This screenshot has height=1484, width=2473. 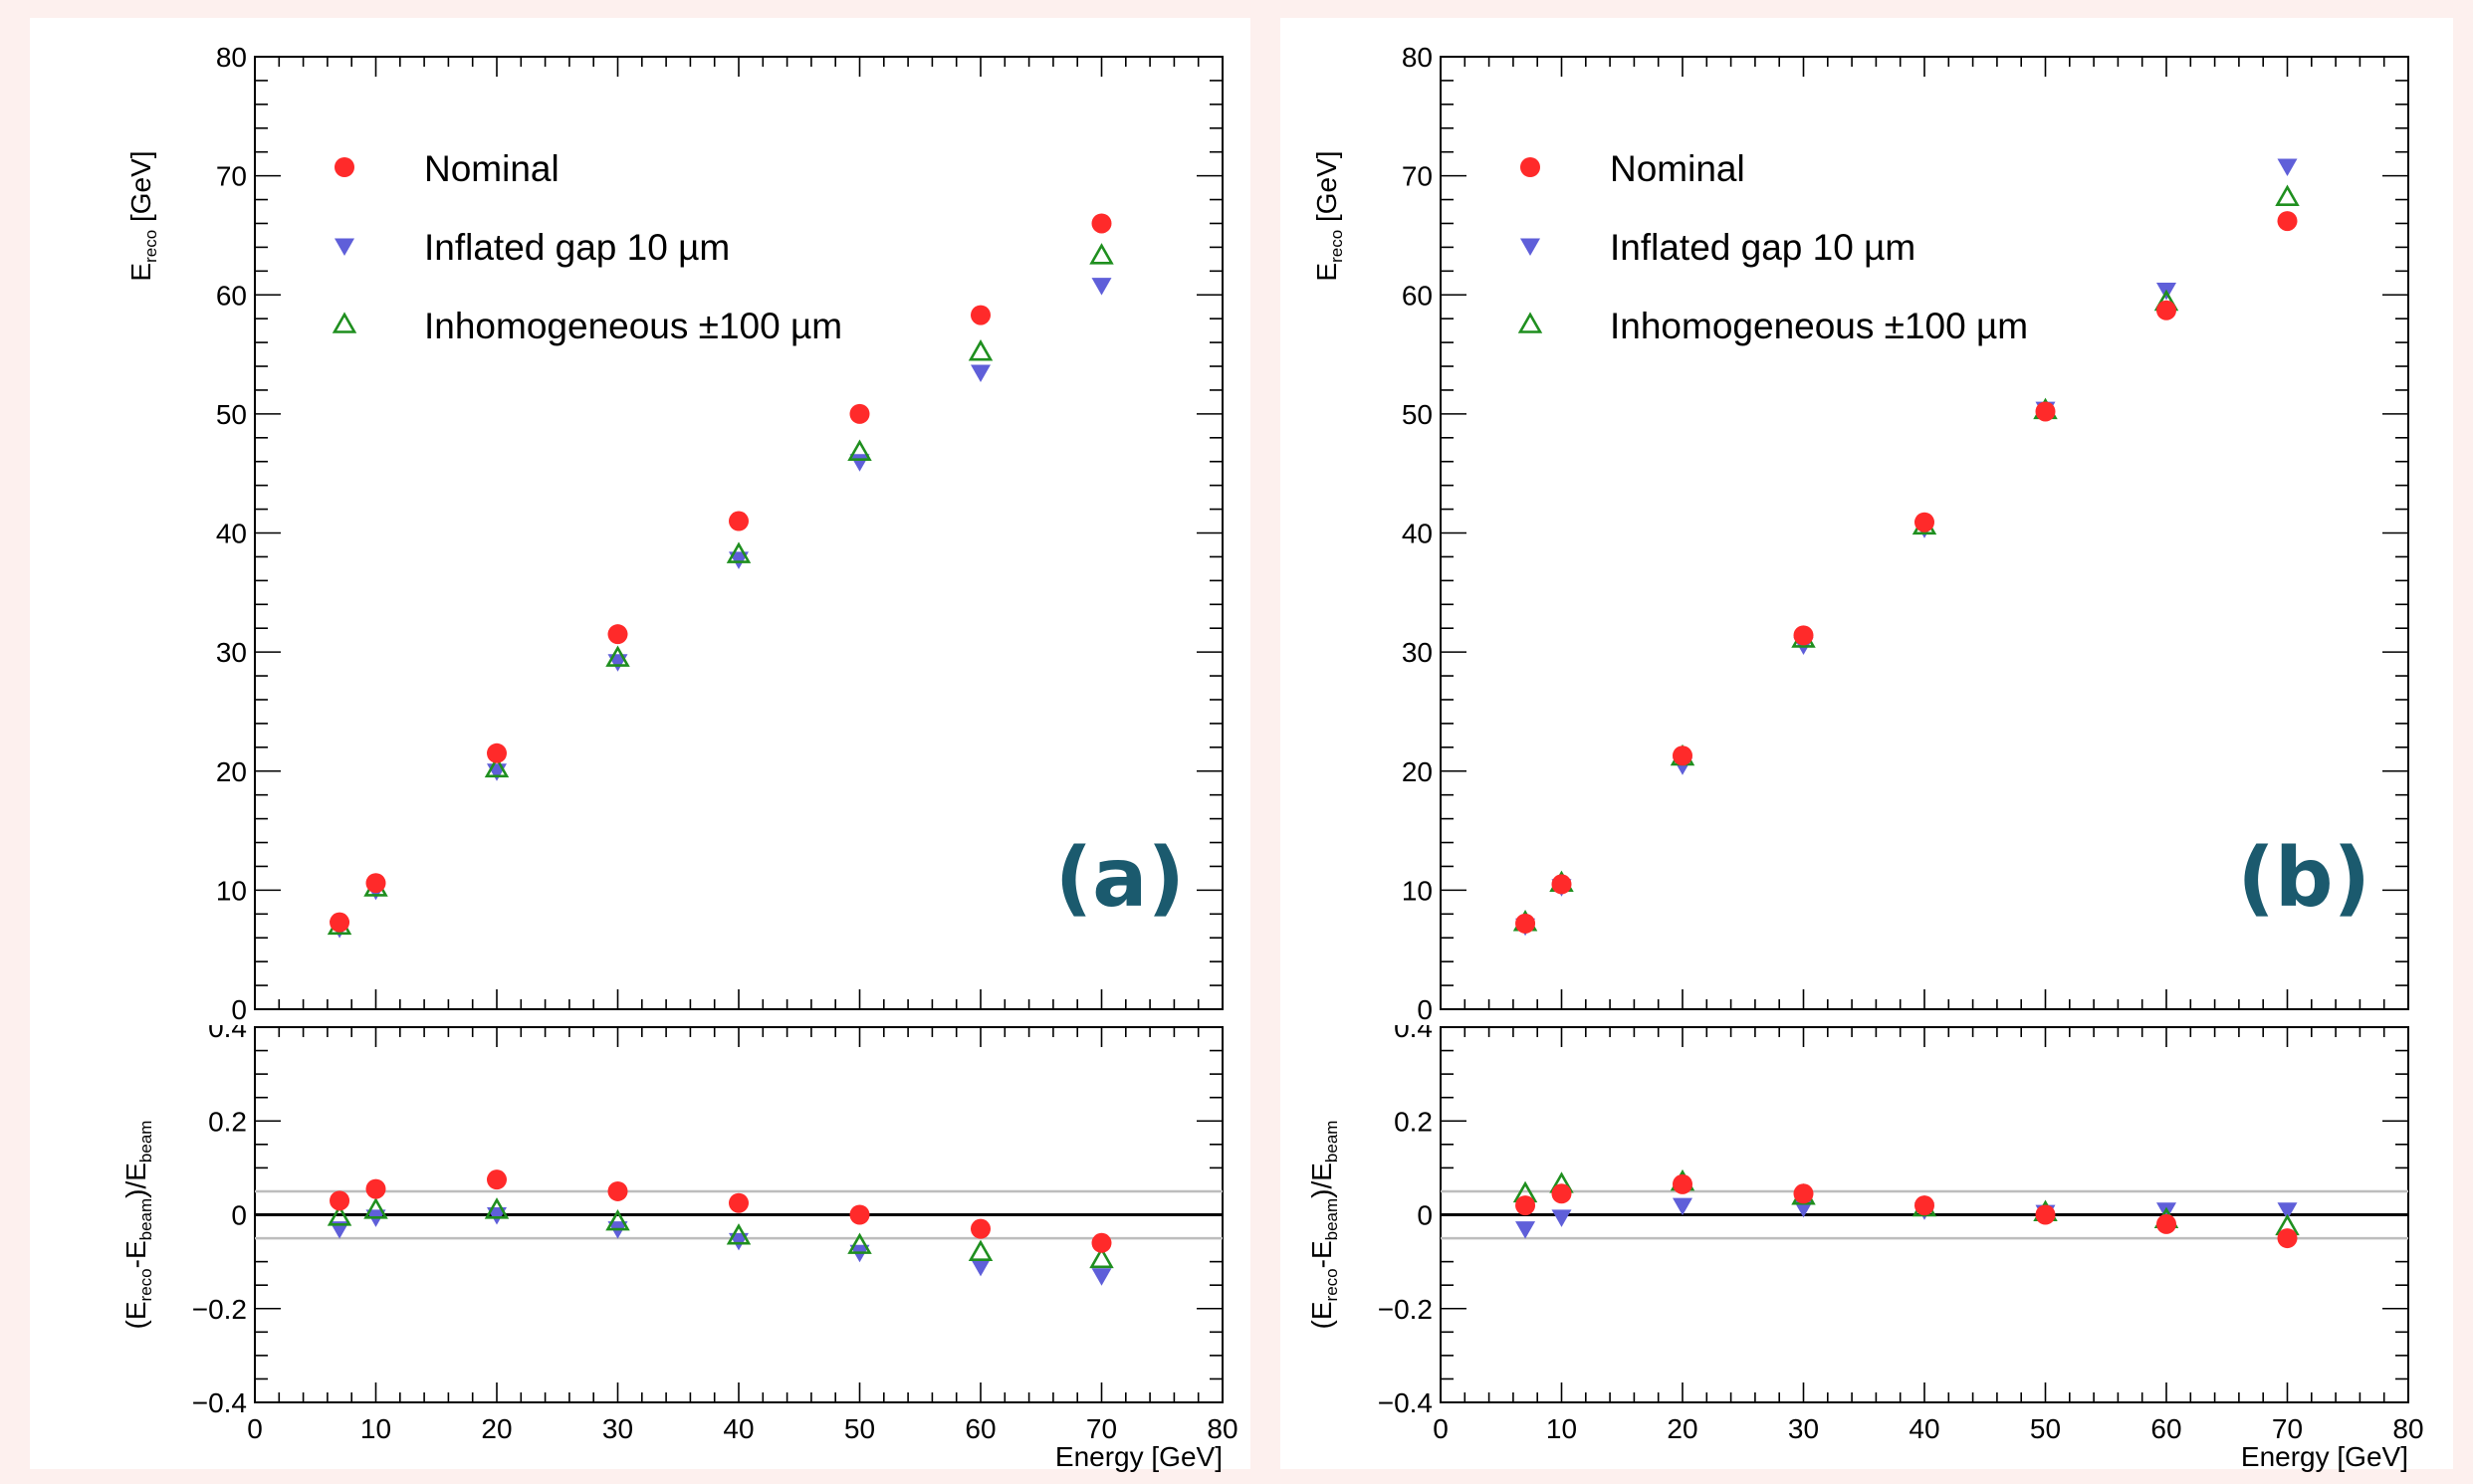 I want to click on panel-label: (a), so click(x=1120, y=878).